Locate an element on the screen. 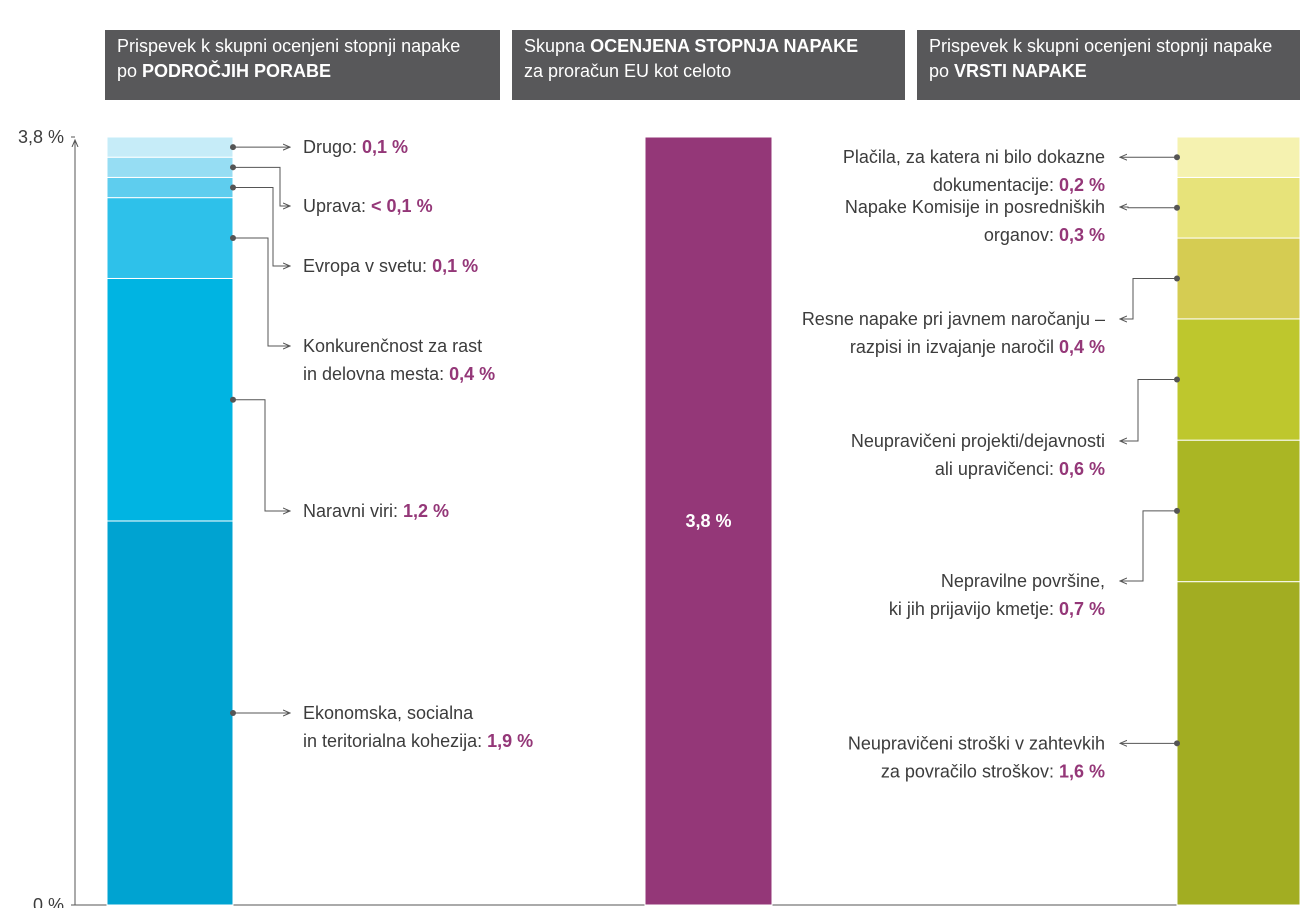 This screenshot has height=908, width=1300. value-label: 1,9 % is located at coordinates (510, 741).